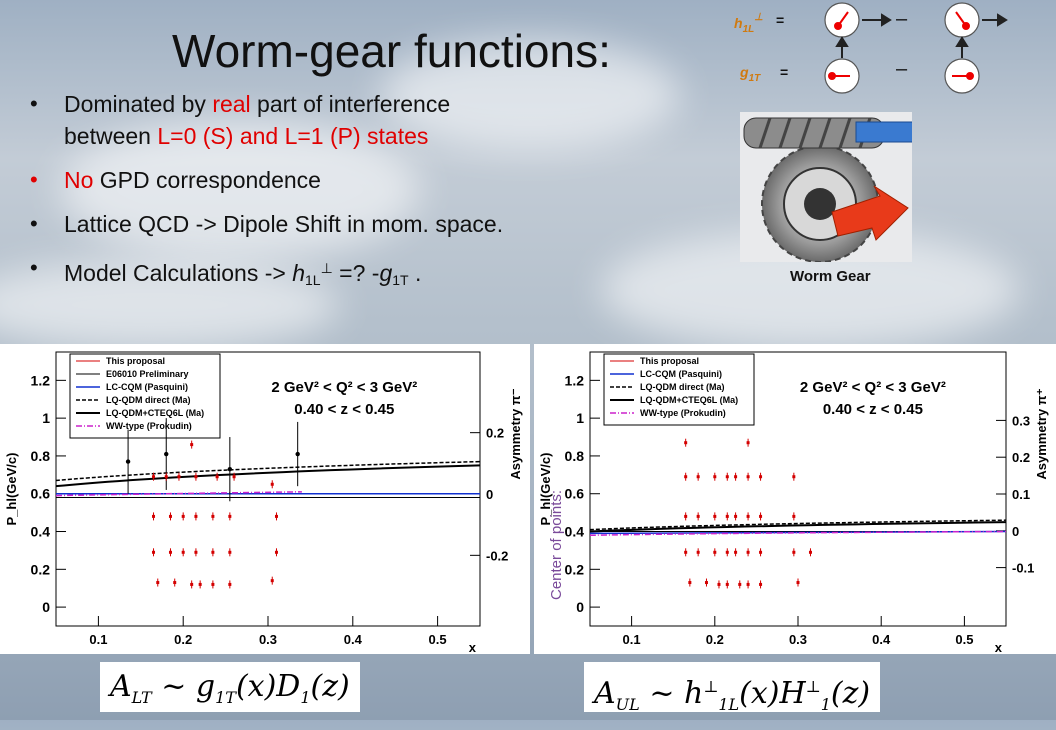  I want to click on bullet-item: • No GPD correspondence, so click(350, 180).